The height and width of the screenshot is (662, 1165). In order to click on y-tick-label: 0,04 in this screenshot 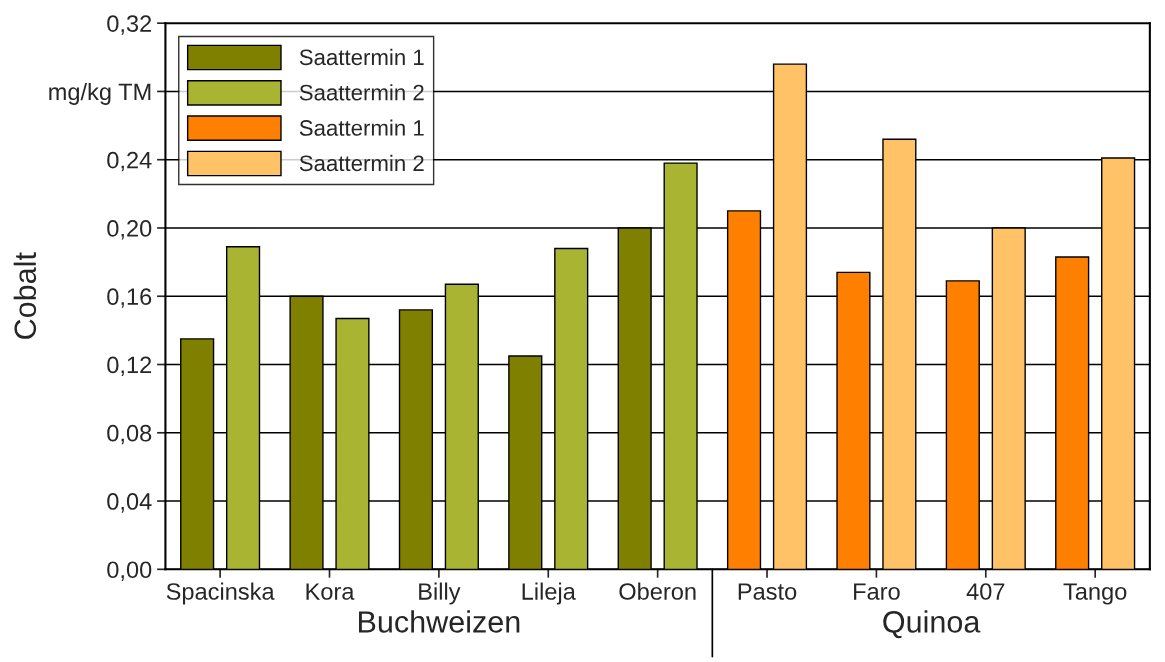, I will do `click(129, 503)`.